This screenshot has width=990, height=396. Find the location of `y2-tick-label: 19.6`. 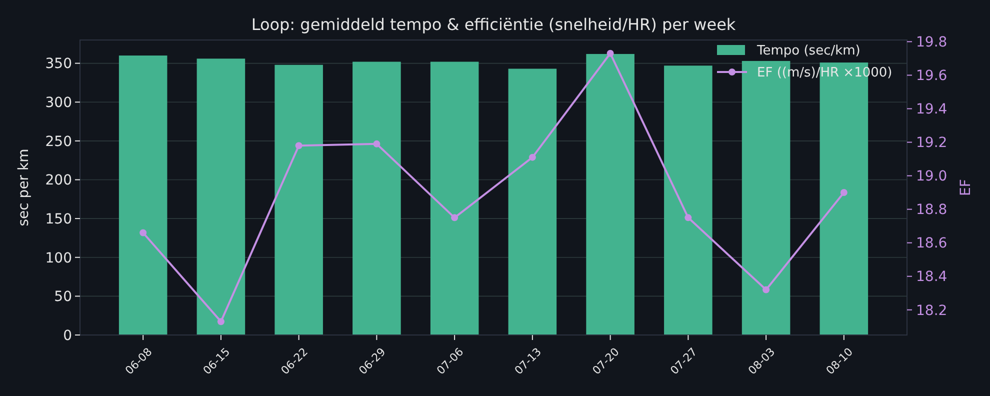

y2-tick-label: 19.6 is located at coordinates (932, 76).